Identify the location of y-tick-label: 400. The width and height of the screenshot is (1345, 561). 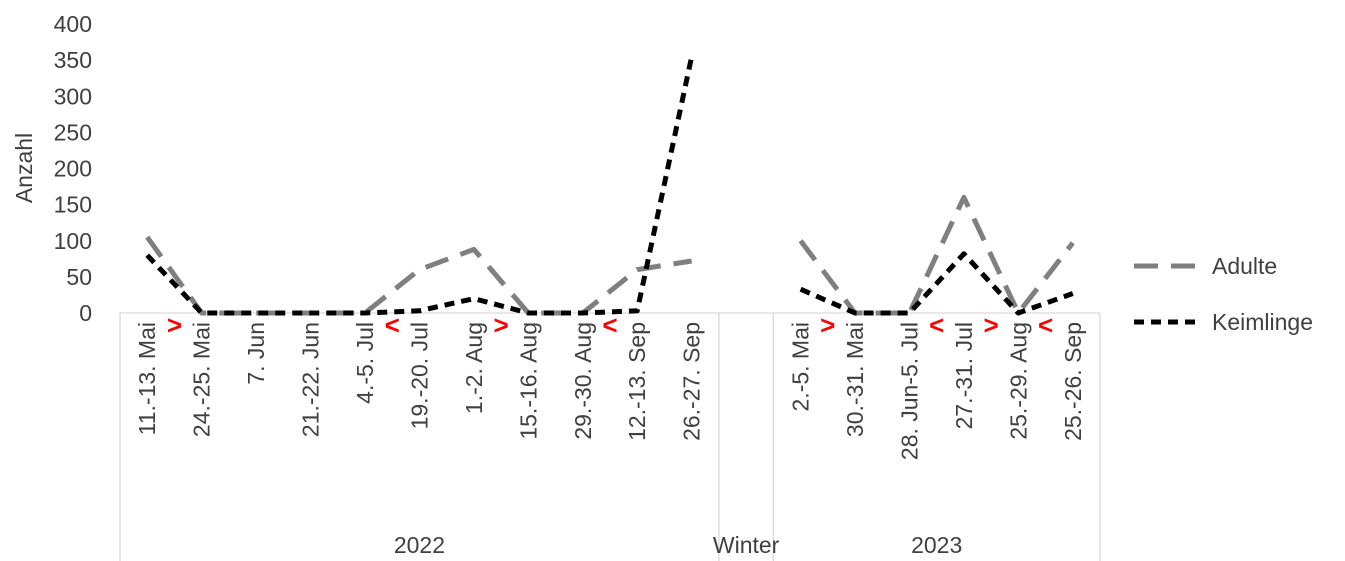
(73, 24).